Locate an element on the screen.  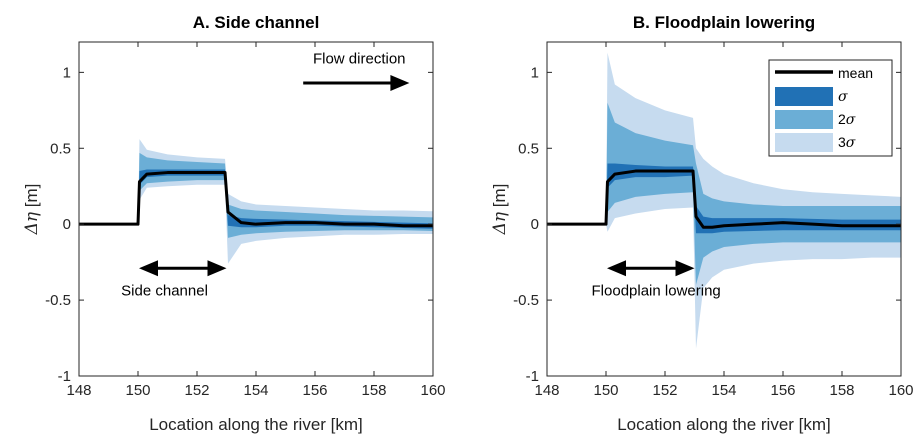
measure-label: Side channel is located at coordinates (164, 291).